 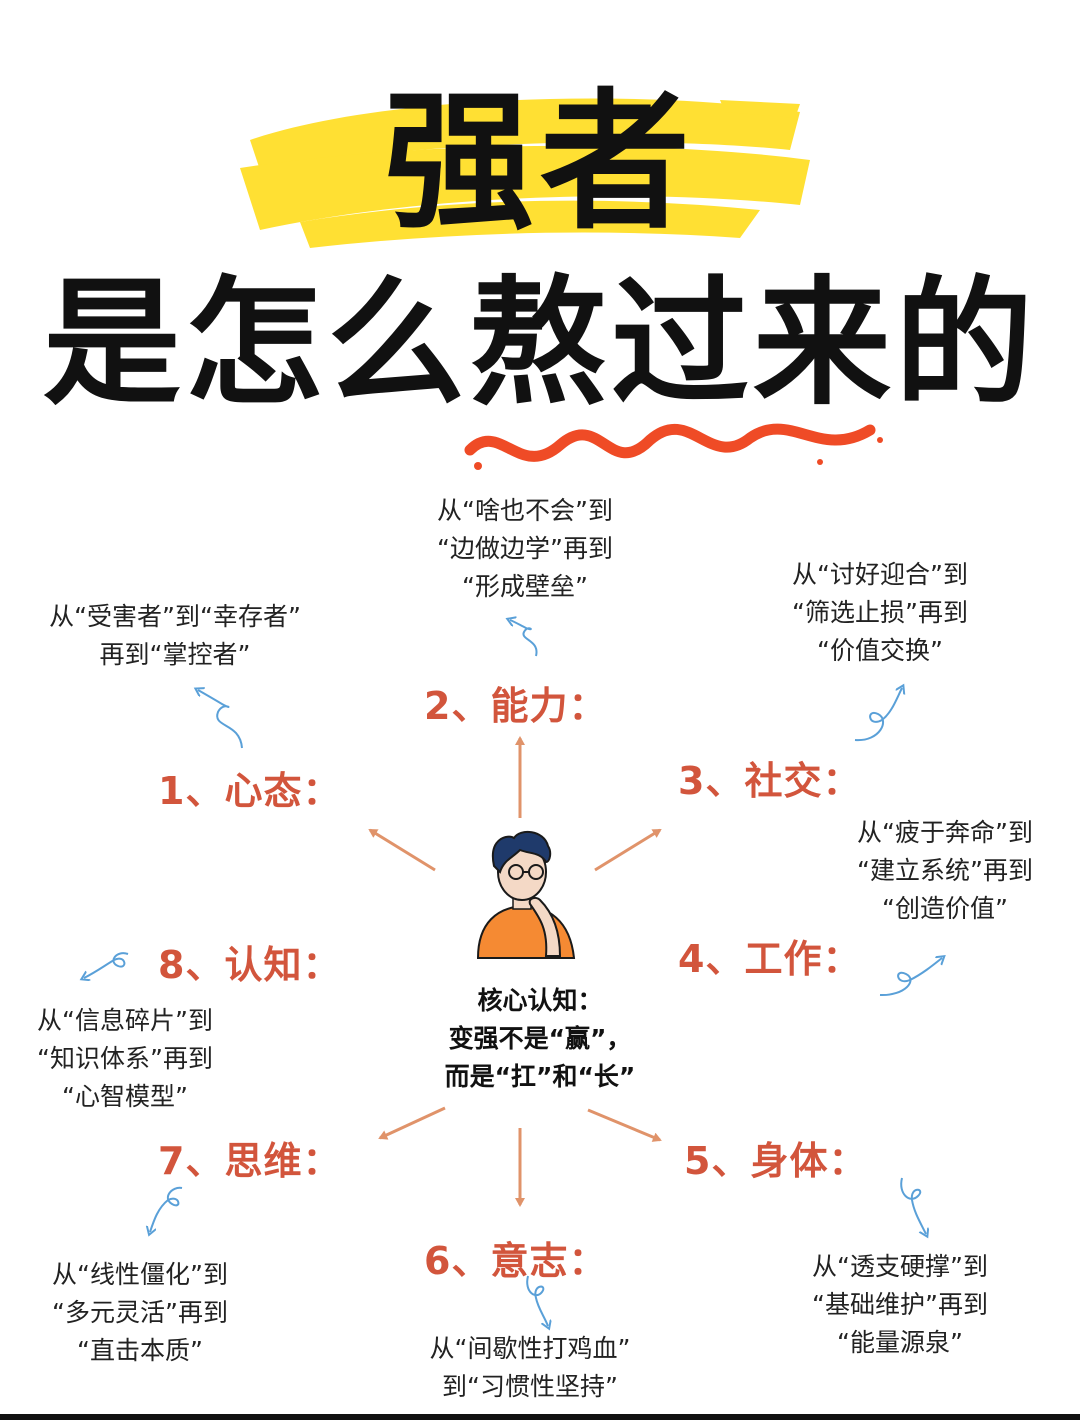 I want to click on bottom-divider, so click(x=540, y=1417).